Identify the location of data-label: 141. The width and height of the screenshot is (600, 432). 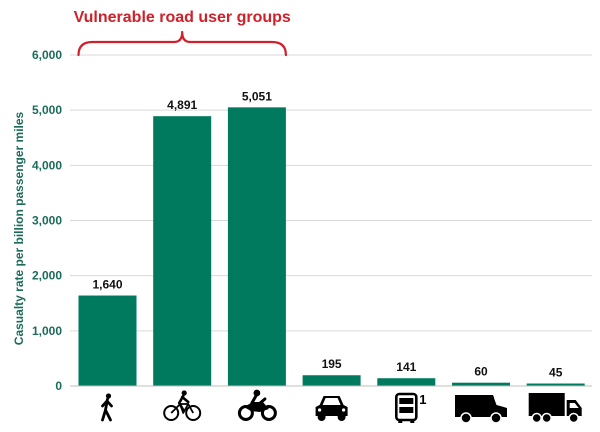
(406, 367).